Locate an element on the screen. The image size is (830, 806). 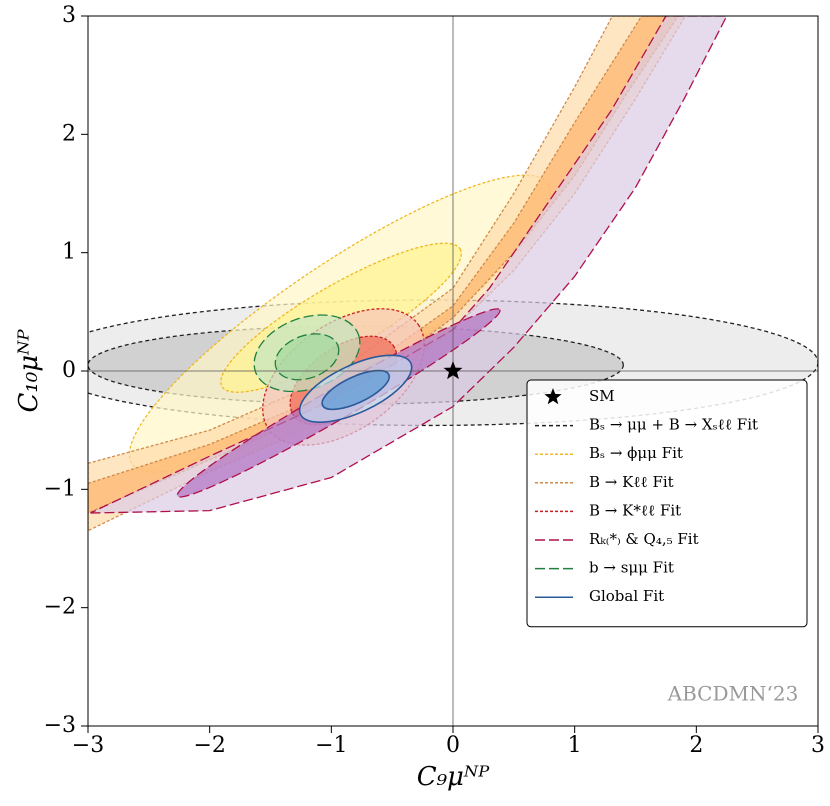
x-axis-label: C₉μᴺᴾ is located at coordinates (454, 777).